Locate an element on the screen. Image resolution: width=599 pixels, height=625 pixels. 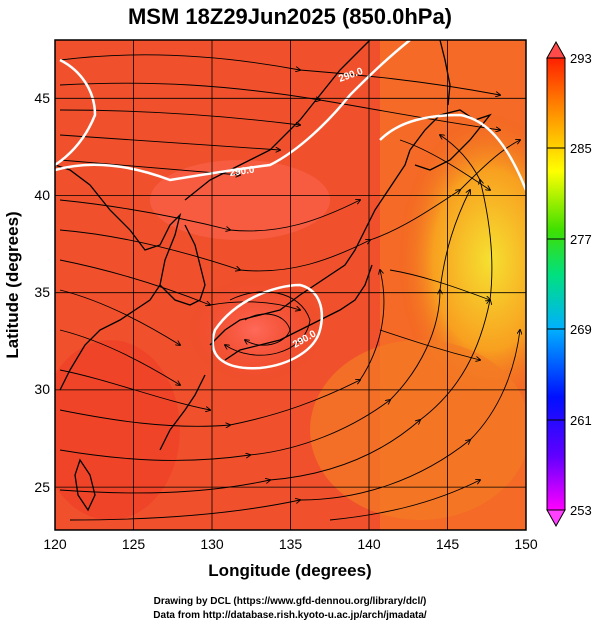
contour-north is located at coordinates (233, 111).